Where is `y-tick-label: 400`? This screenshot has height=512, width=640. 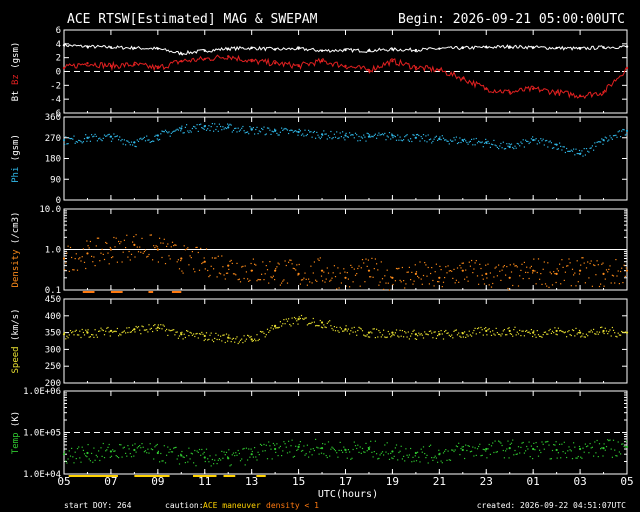 y-tick-label: 400 is located at coordinates (53, 317).